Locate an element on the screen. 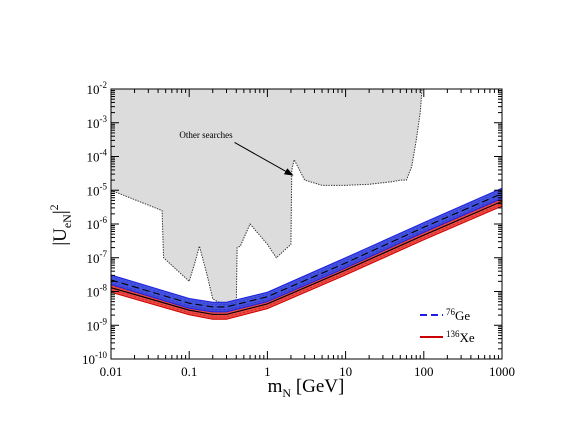  y-tick-label: 10⁻⁹ is located at coordinates (97, 324).